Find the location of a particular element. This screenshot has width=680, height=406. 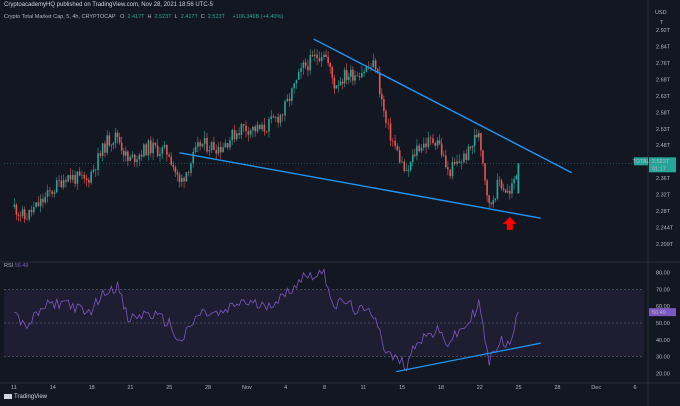

red-up-arrow-icon is located at coordinates (509, 223).